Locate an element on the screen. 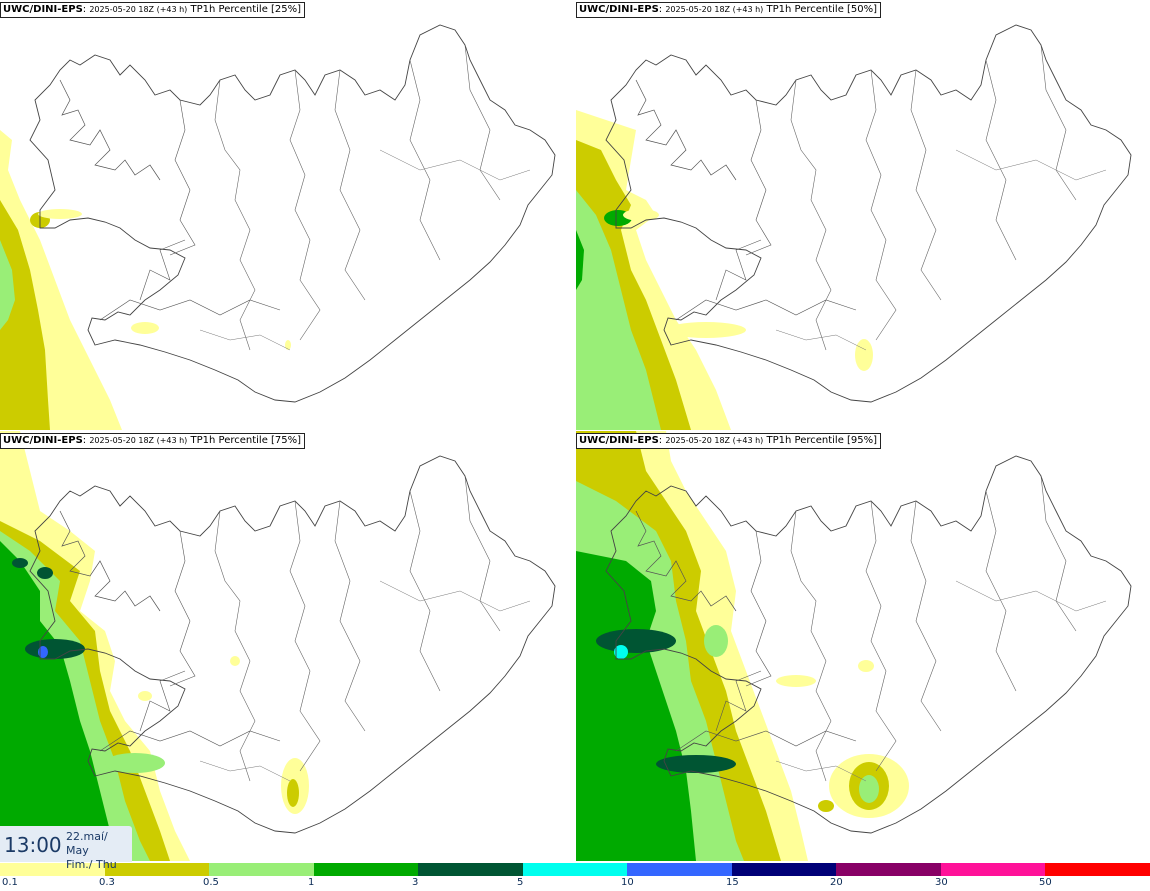 This screenshot has height=891, width=1150. legend-tick-label: 50 is located at coordinates (1045, 882).